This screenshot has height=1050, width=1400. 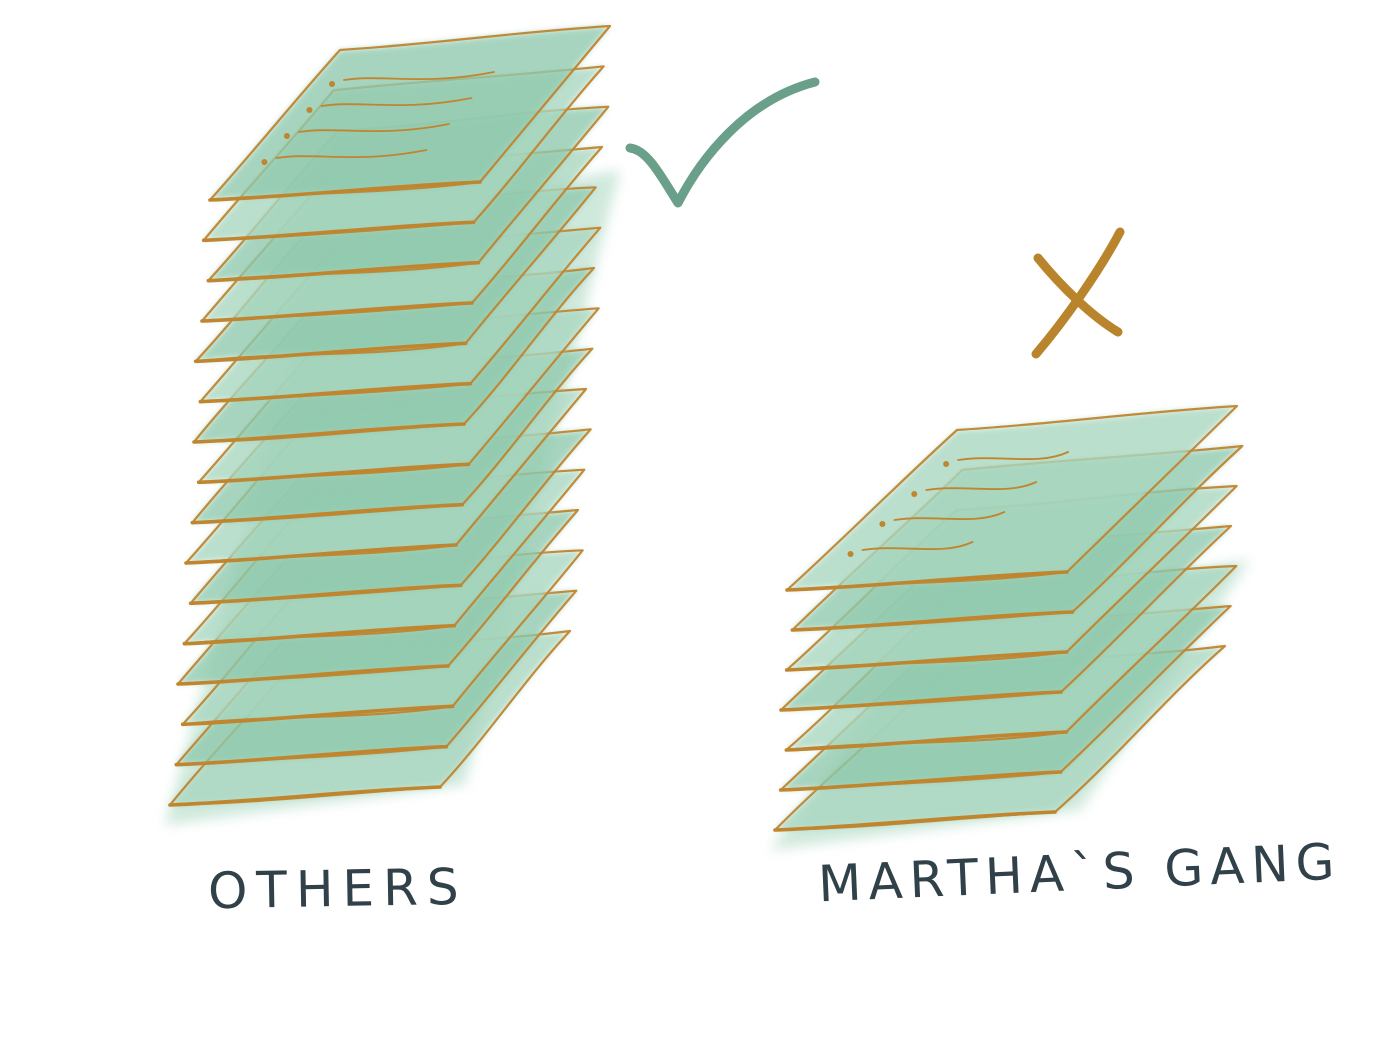 I want to click on short-paper-stack, so click(x=1010, y=627).